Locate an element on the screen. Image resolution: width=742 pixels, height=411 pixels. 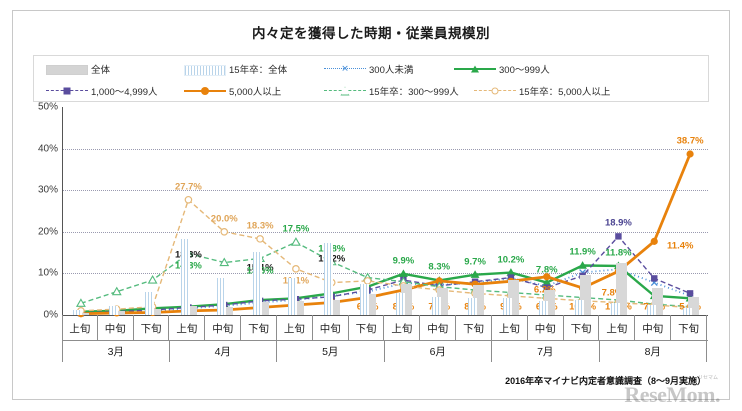
legend-item-grad15-5000plus: 15年卒：5,000人以上 is located at coordinates (542, 91).